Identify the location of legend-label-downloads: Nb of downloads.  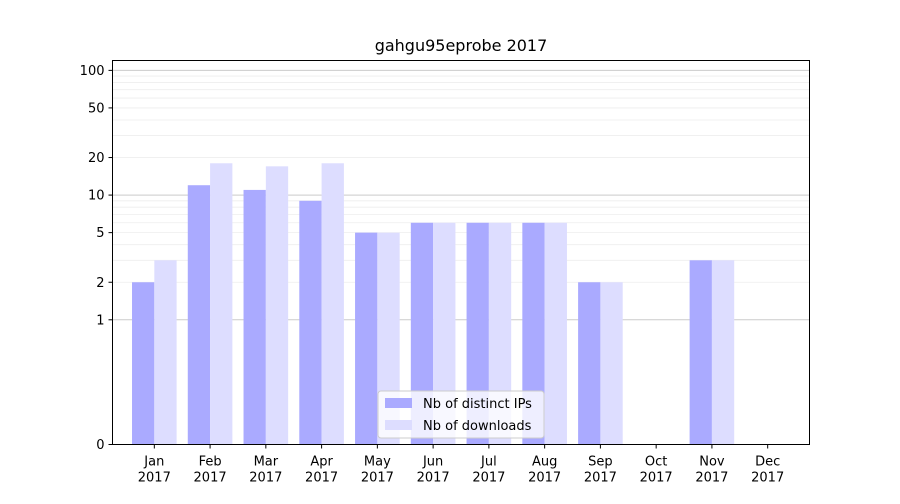
(477, 426).